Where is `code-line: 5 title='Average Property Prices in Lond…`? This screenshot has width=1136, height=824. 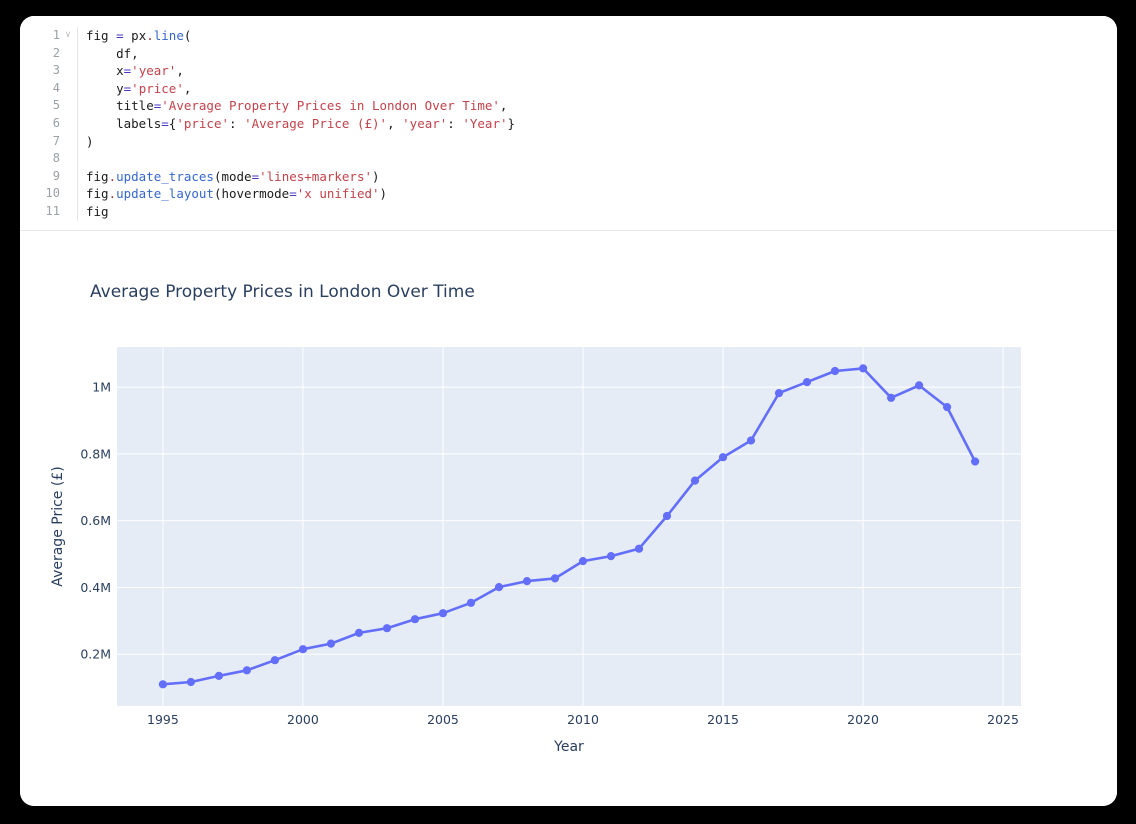
code-line: 5 title='Average Property Prices in Lond… is located at coordinates (568, 106).